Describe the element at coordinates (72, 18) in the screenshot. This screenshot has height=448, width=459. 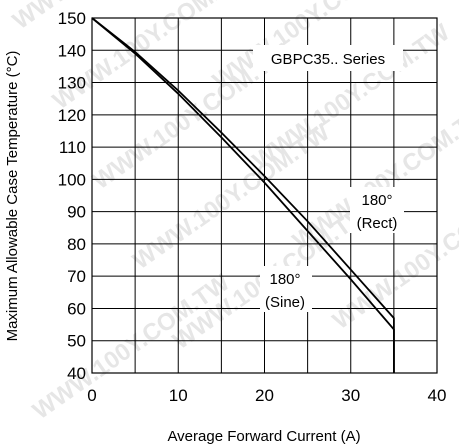
I see `y-tick-label: 150` at that location.